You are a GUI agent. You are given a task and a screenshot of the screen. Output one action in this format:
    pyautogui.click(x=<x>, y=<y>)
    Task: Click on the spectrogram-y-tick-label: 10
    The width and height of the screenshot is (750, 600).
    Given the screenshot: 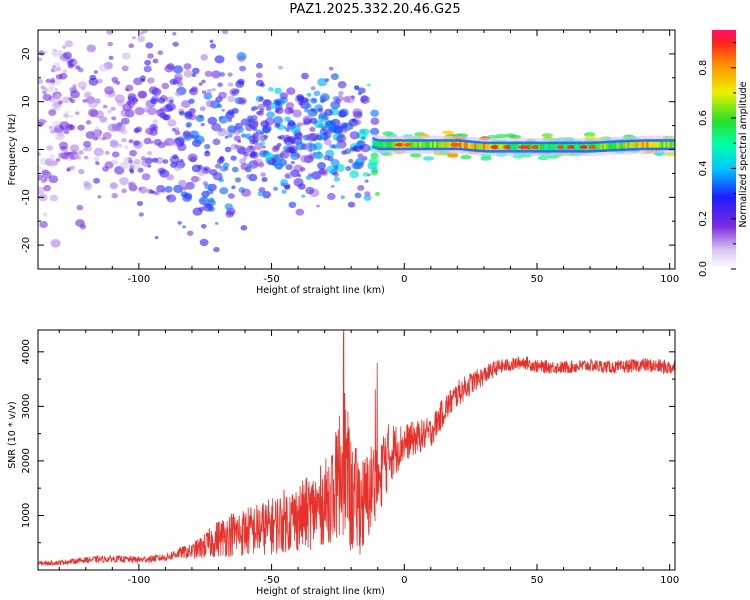 What is the action you would take?
    pyautogui.click(x=26, y=101)
    